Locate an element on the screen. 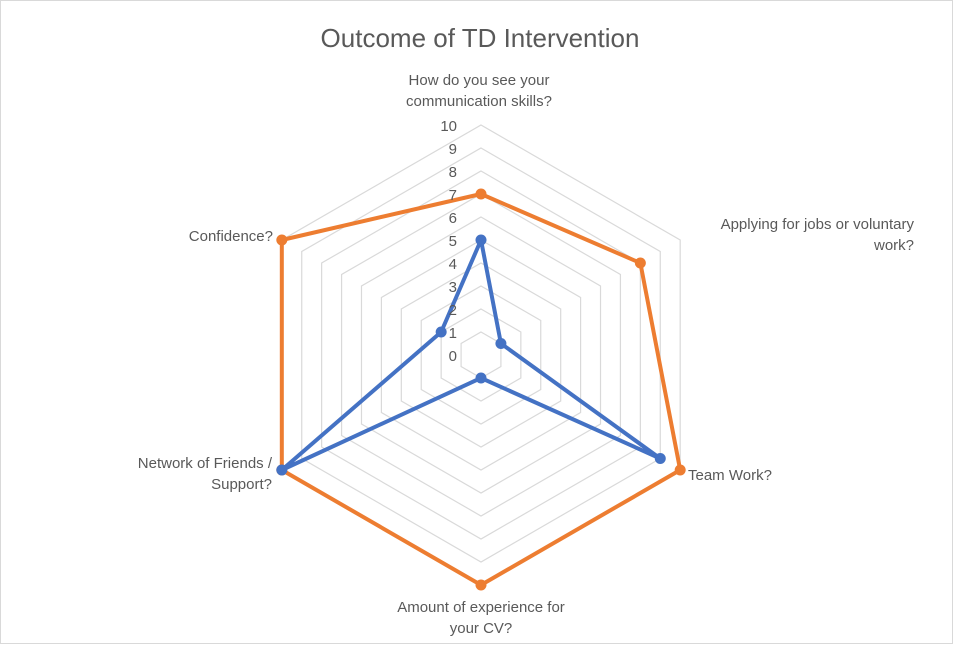 This screenshot has width=953, height=645. tick-label: 6 is located at coordinates (453, 218).